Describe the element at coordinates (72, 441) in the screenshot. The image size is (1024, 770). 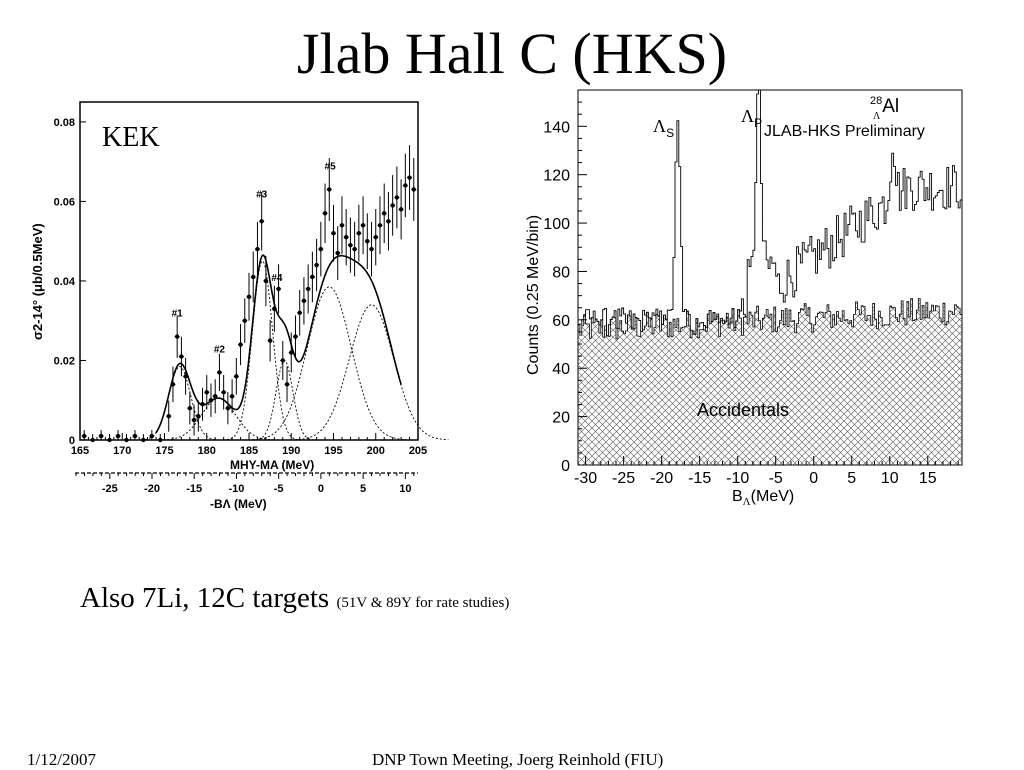
I see `kek-y-tick-label: 0` at that location.